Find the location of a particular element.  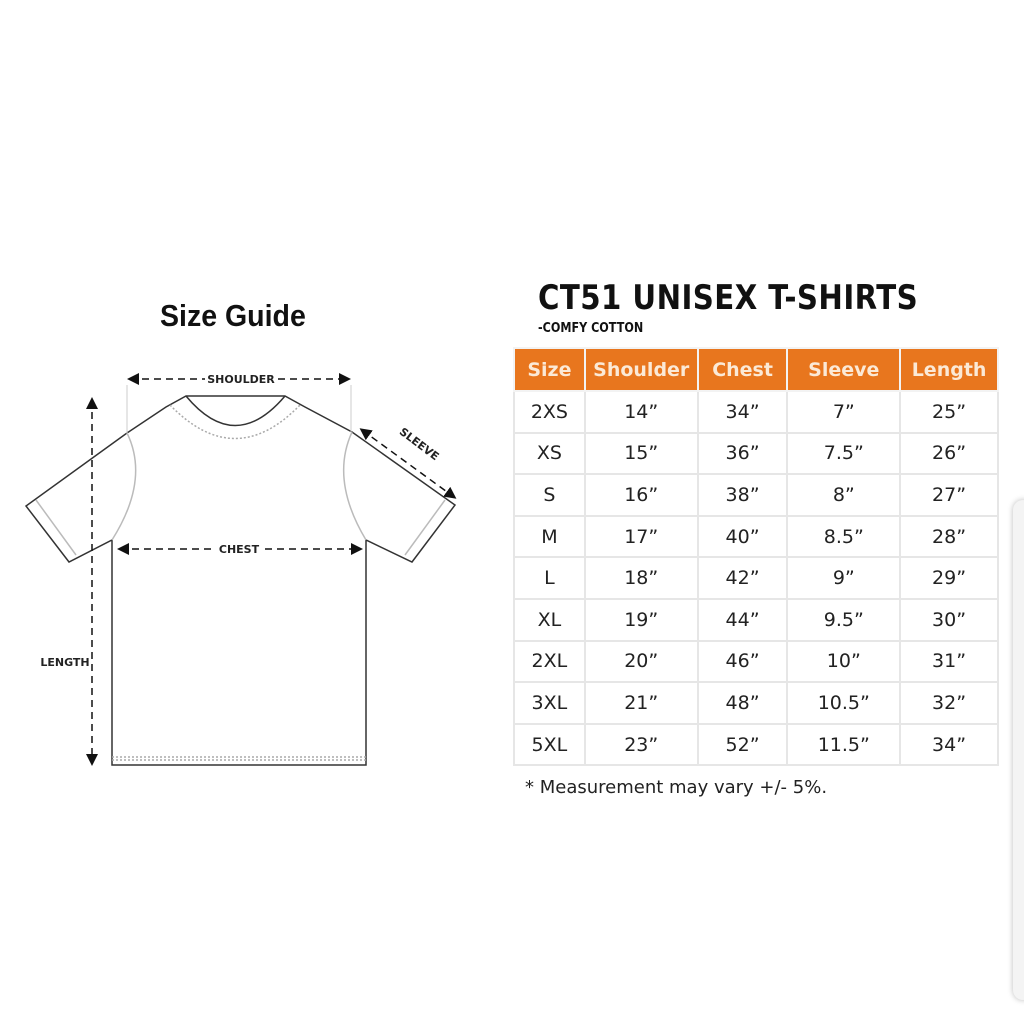

table-cell: 26” is located at coordinates (949, 453).